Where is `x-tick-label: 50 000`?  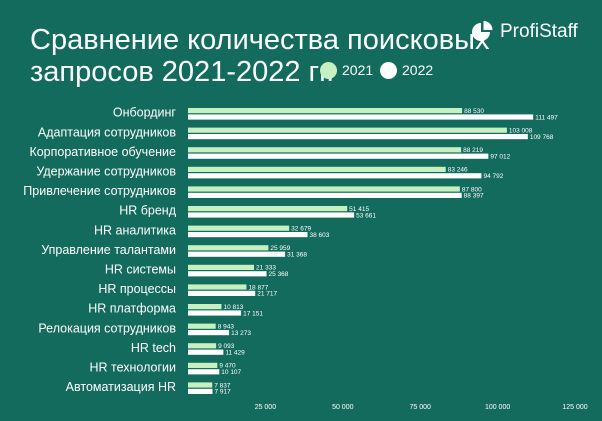 x-tick-label: 50 000 is located at coordinates (343, 407).